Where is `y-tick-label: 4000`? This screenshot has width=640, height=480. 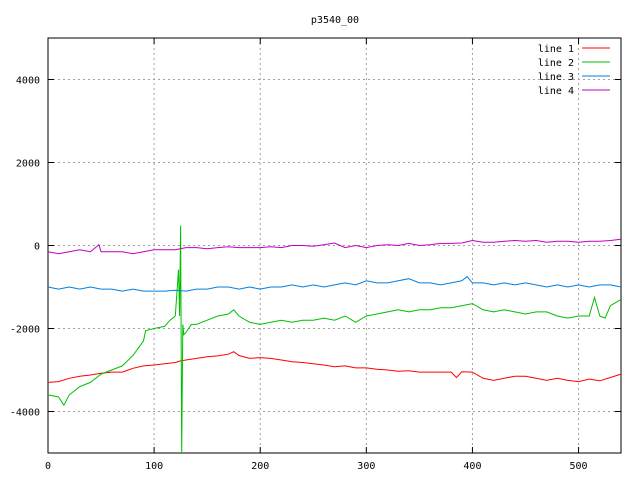 y-tick-label: 4000 is located at coordinates (28, 81).